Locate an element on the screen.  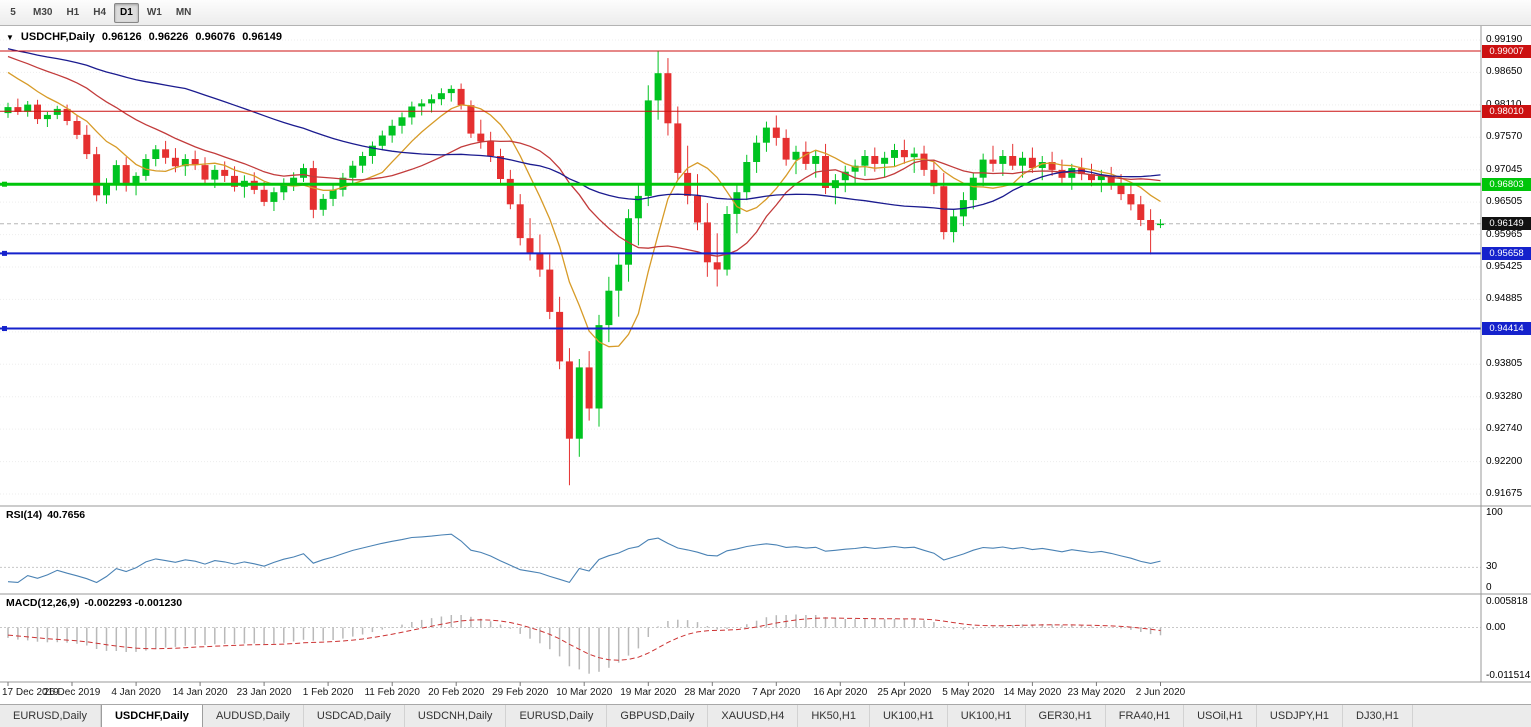
timeframe-button-w1: W1 is located at coordinates (154, 12).